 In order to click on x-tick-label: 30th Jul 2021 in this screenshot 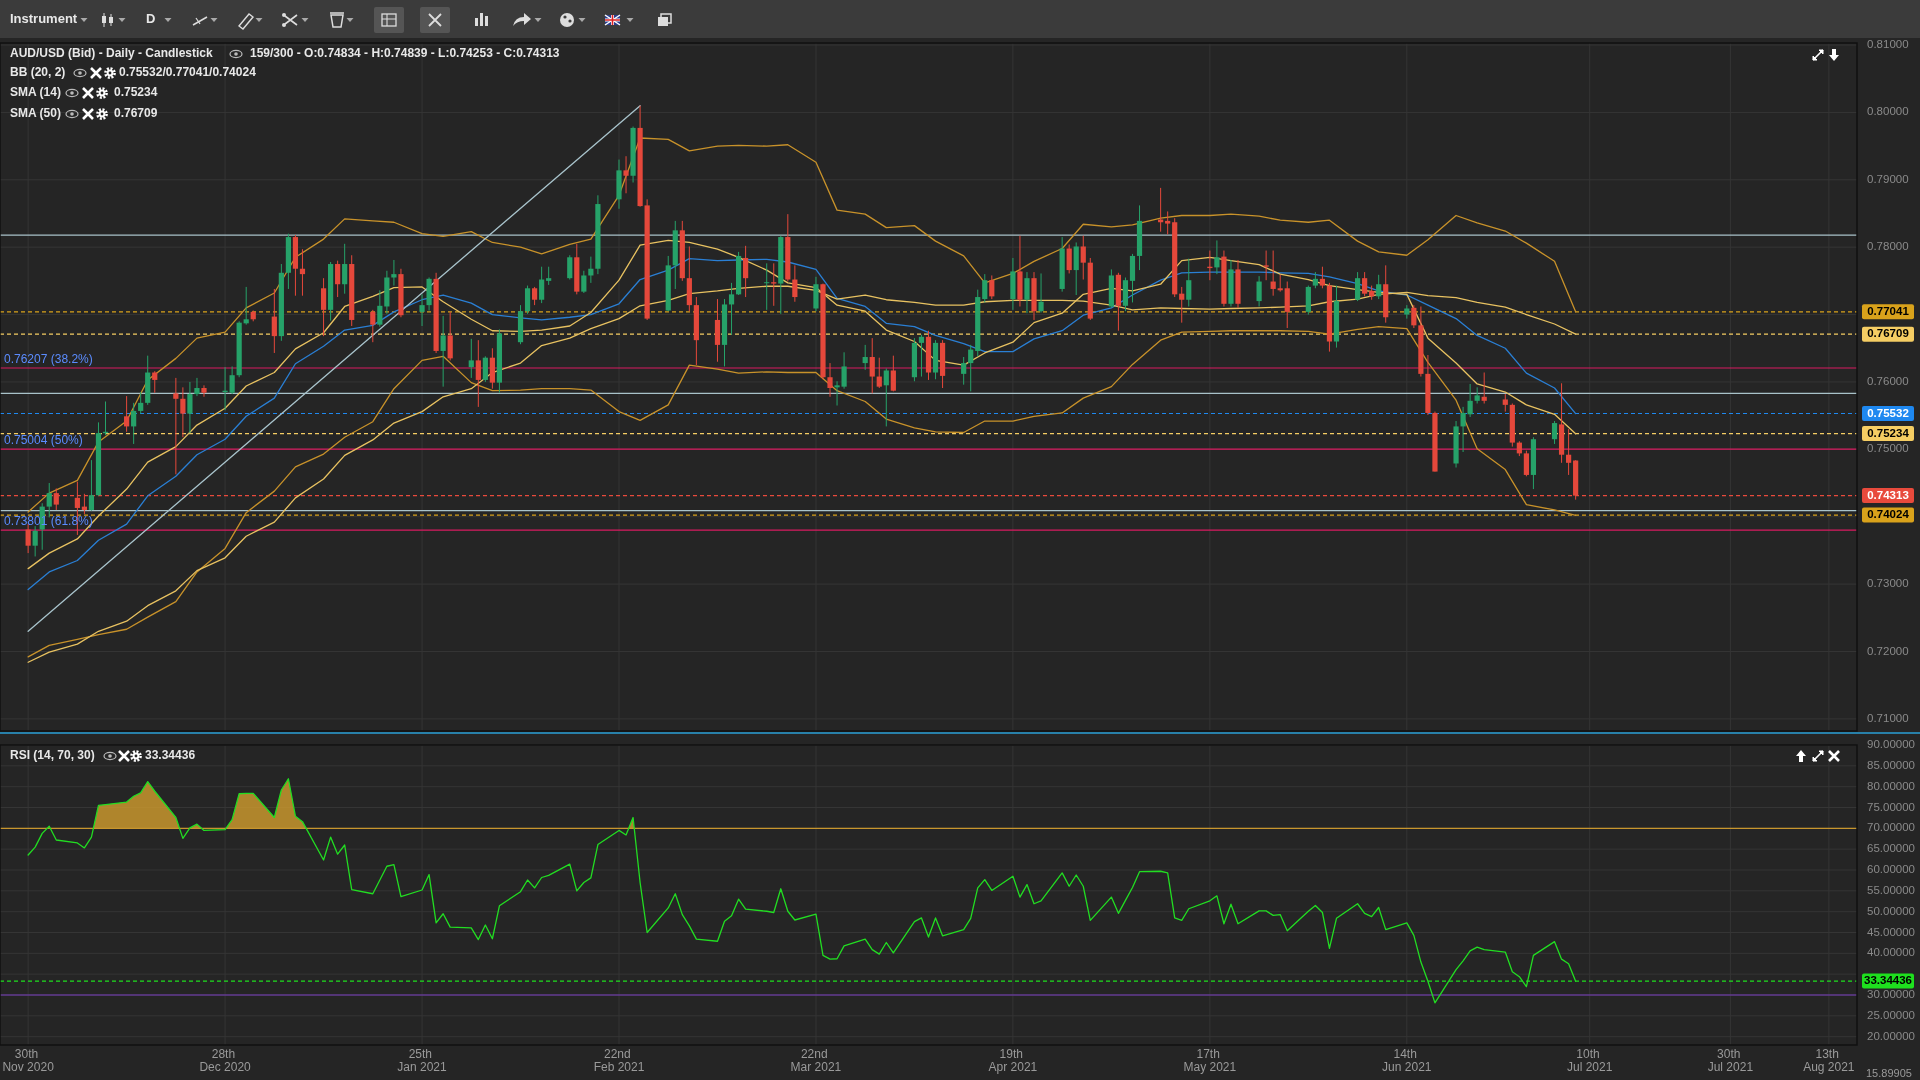, I will do `click(1730, 1060)`.